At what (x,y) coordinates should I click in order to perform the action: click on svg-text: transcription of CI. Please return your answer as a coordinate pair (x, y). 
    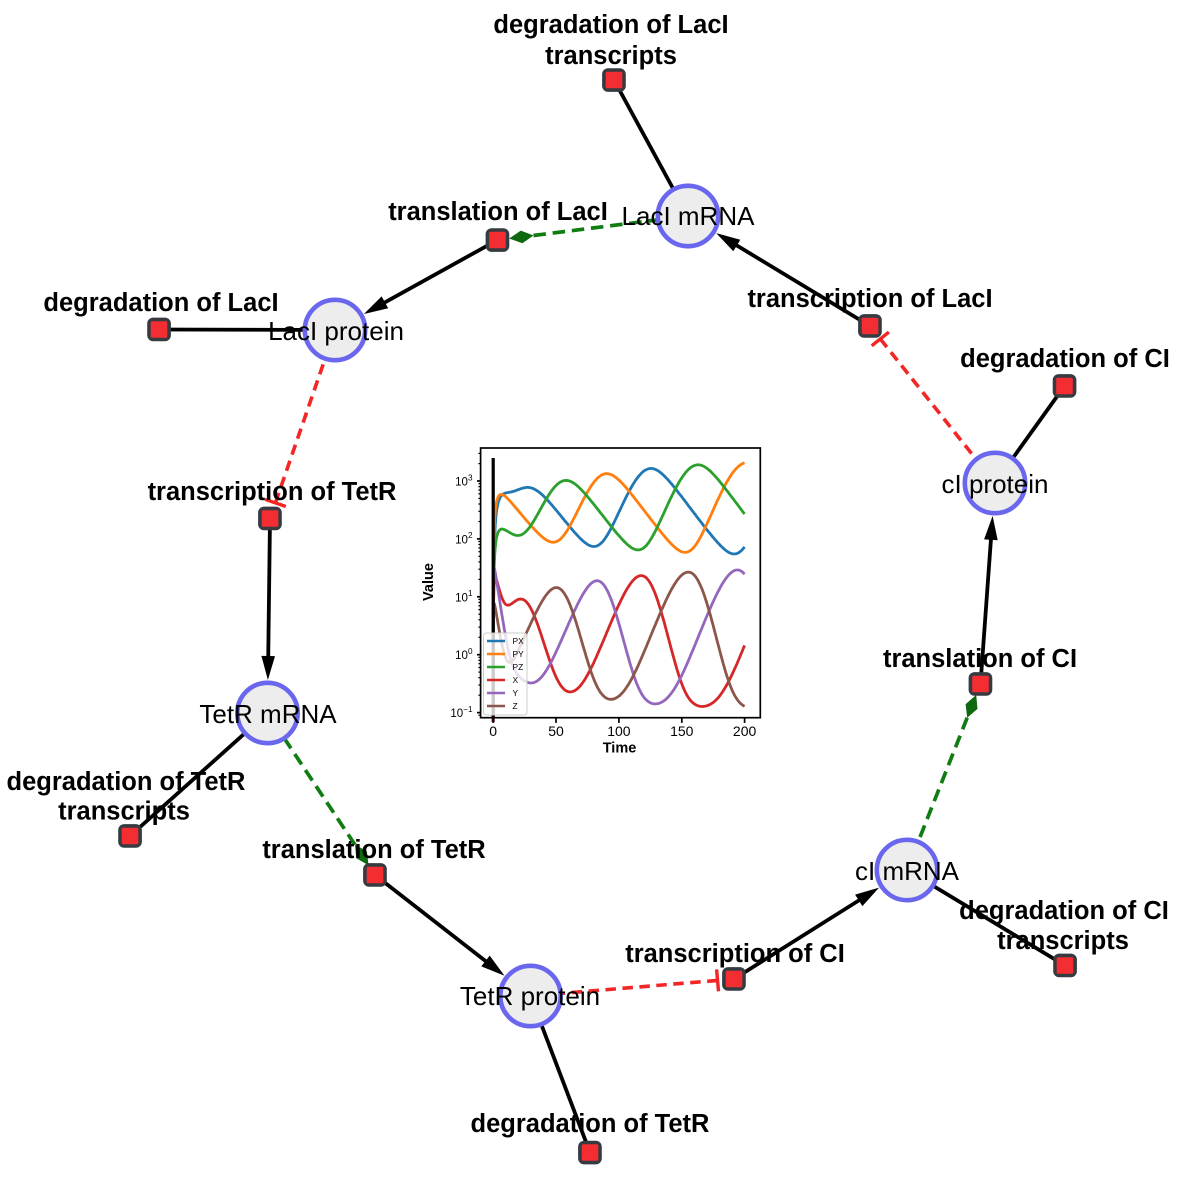
    Looking at the image, I should click on (735, 954).